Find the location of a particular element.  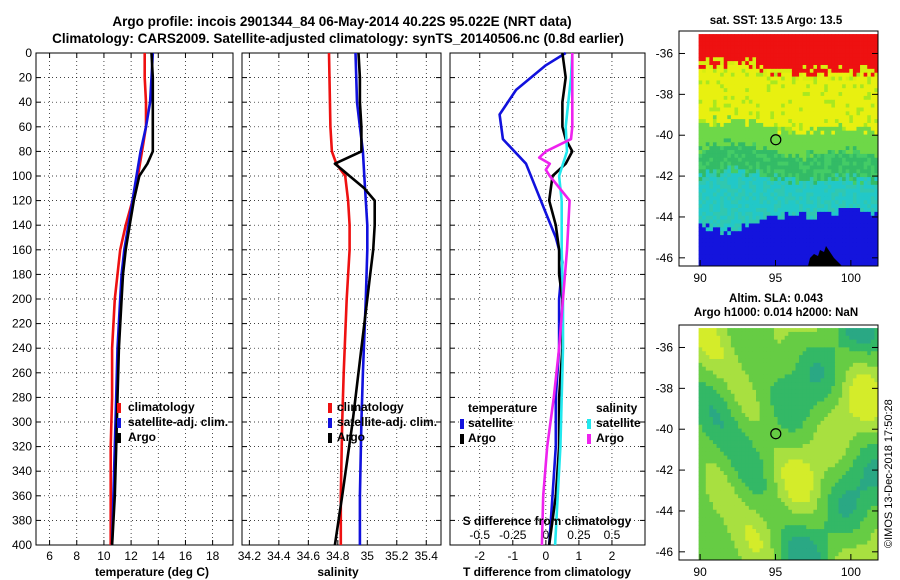

salinity-line-argo is located at coordinates (355, 299).